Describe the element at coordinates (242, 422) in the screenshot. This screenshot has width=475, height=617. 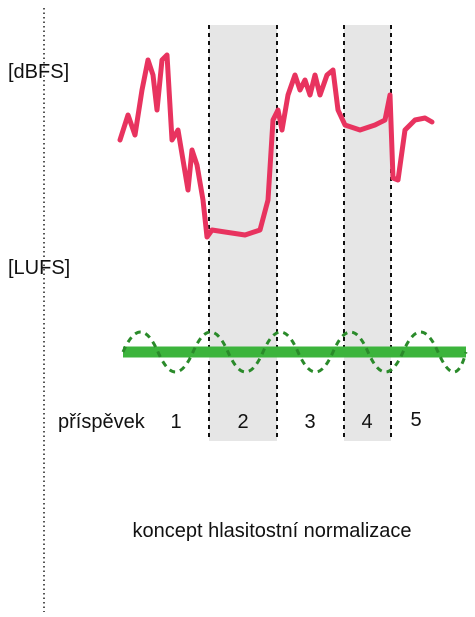
I see `segment-number: 2` at that location.